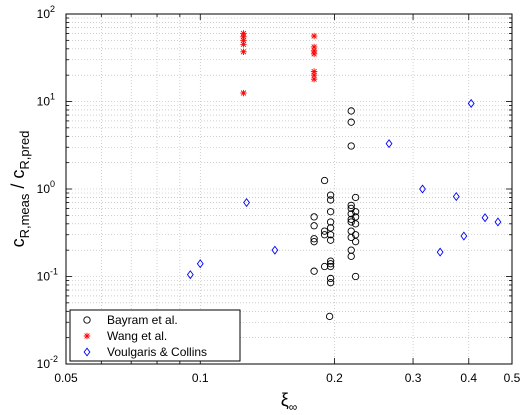  I want to click on y-tick-label-exponent: 2, so click(52, 9).